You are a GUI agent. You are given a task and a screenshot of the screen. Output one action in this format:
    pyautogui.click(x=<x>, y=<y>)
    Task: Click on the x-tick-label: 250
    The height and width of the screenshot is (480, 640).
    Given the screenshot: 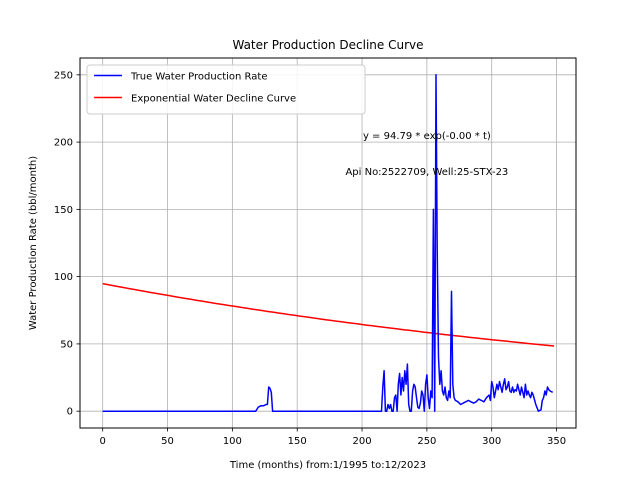 What is the action you would take?
    pyautogui.click(x=426, y=441)
    